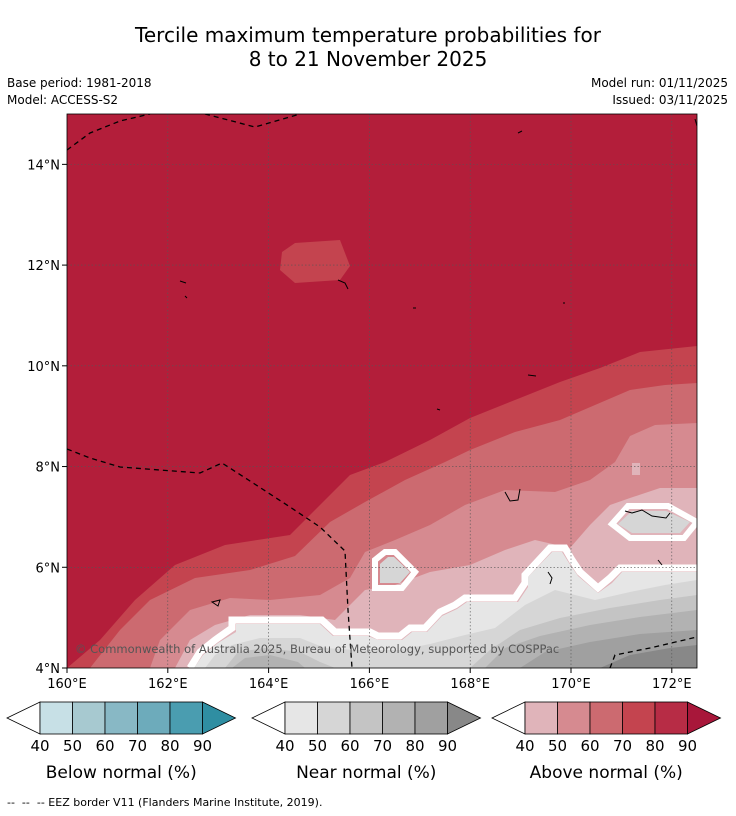 Image resolution: width=736 pixels, height=816 pixels. Describe the element at coordinates (660, 562) in the screenshot. I see `island-coast-n` at that location.